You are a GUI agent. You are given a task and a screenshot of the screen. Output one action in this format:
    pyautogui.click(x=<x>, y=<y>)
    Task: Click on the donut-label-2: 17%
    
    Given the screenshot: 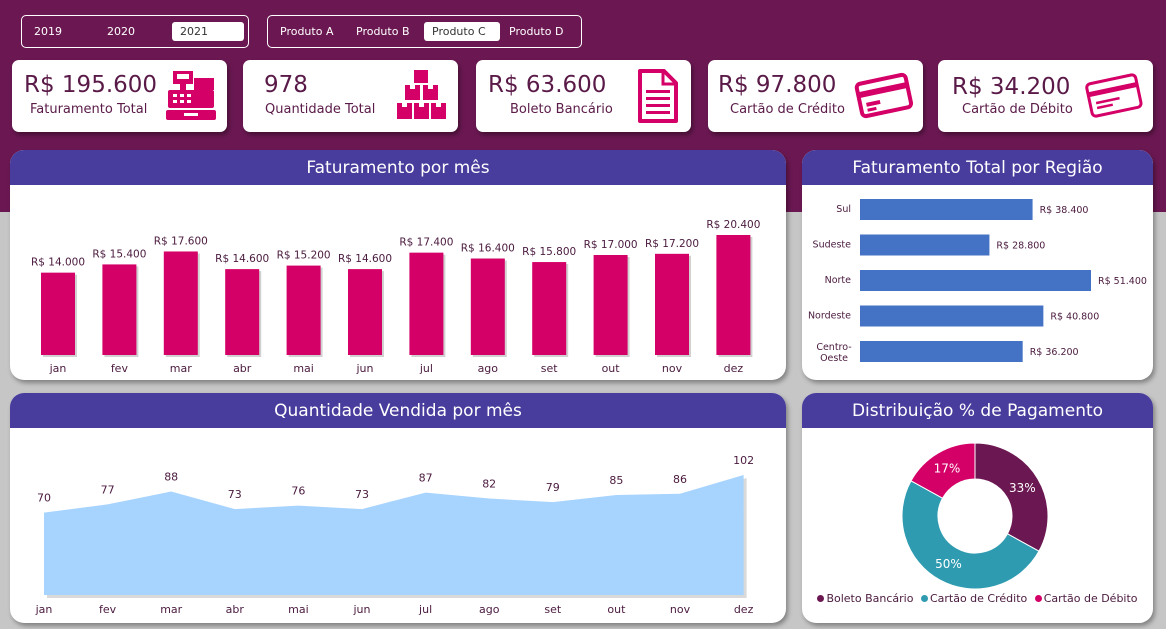 What is the action you would take?
    pyautogui.click(x=947, y=469)
    